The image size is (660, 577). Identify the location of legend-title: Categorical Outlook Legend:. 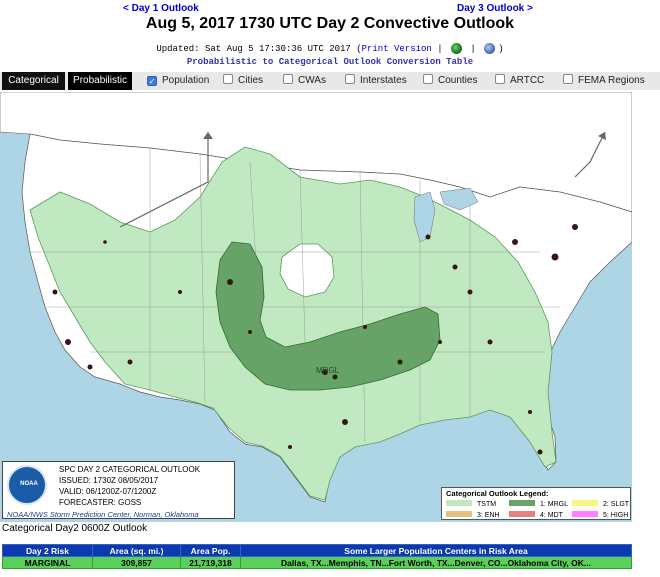
(497, 493).